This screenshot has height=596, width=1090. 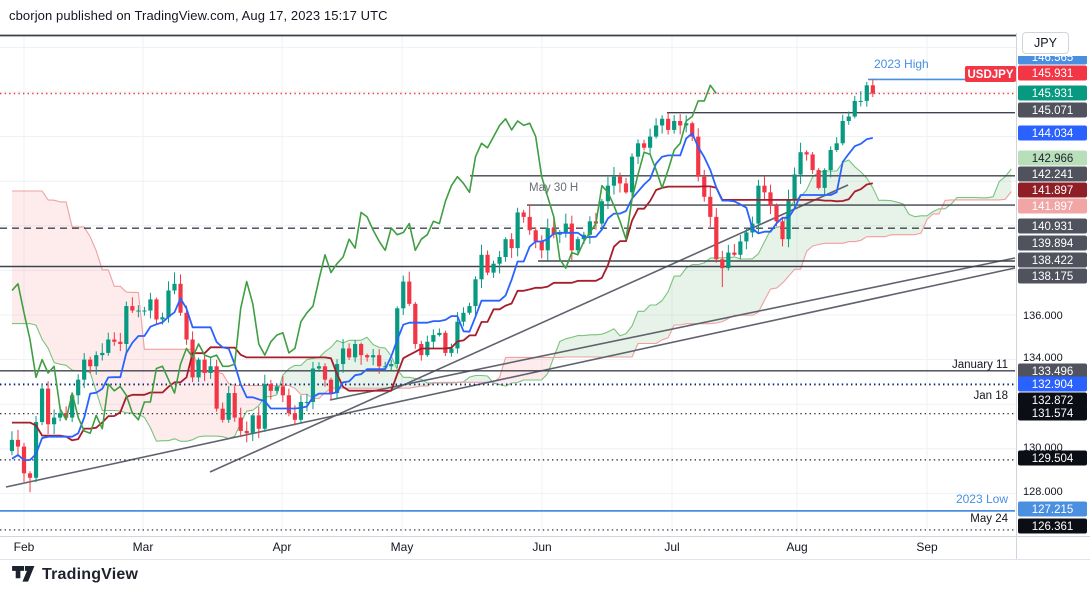 I want to click on price-axis-label: 146.565, so click(x=1052, y=57).